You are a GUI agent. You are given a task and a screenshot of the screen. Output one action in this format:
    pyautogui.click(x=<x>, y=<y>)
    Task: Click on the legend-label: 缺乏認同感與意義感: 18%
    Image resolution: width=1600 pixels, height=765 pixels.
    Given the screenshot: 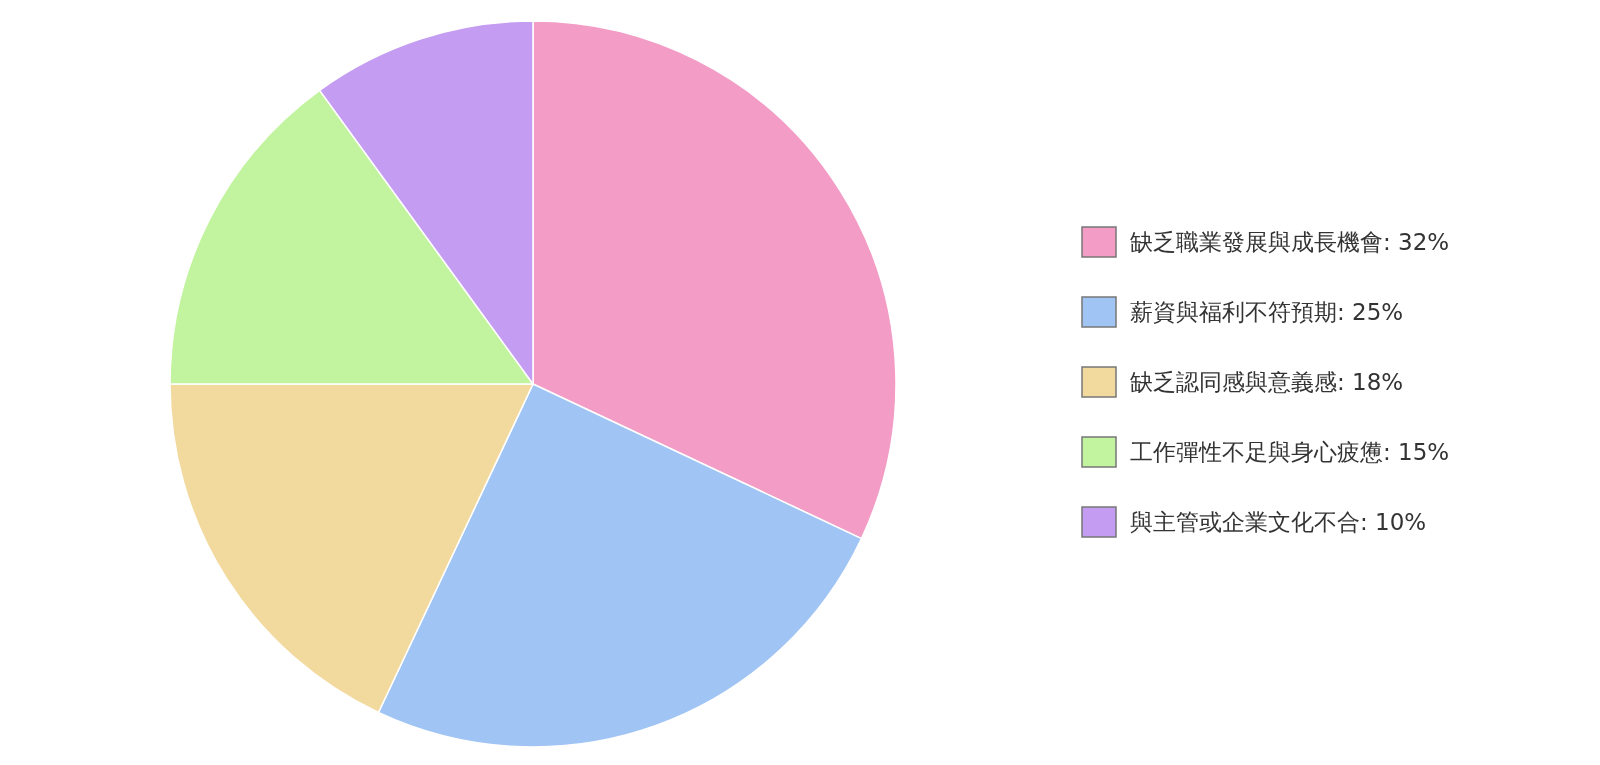 What is the action you would take?
    pyautogui.click(x=1267, y=382)
    